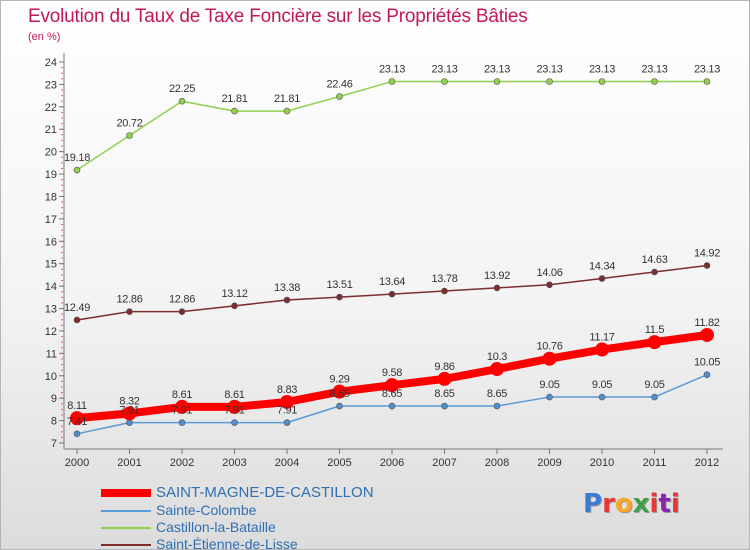  Describe the element at coordinates (77, 308) in the screenshot. I see `data-label-saint-etienne: 12.49` at that location.